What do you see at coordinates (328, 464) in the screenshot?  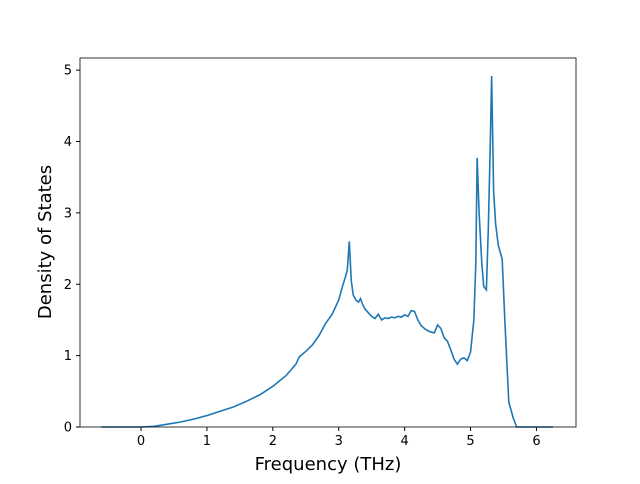 I see `x-axis-label: Frequency (THz)` at bounding box center [328, 464].